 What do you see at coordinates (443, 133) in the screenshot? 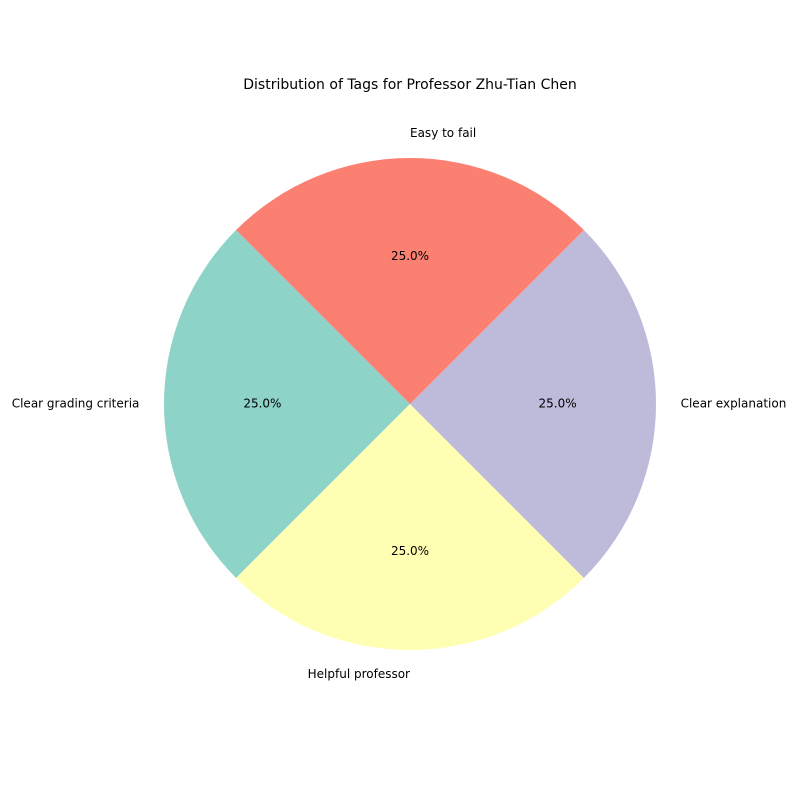
I see `slice-label: Easy to fail` at bounding box center [443, 133].